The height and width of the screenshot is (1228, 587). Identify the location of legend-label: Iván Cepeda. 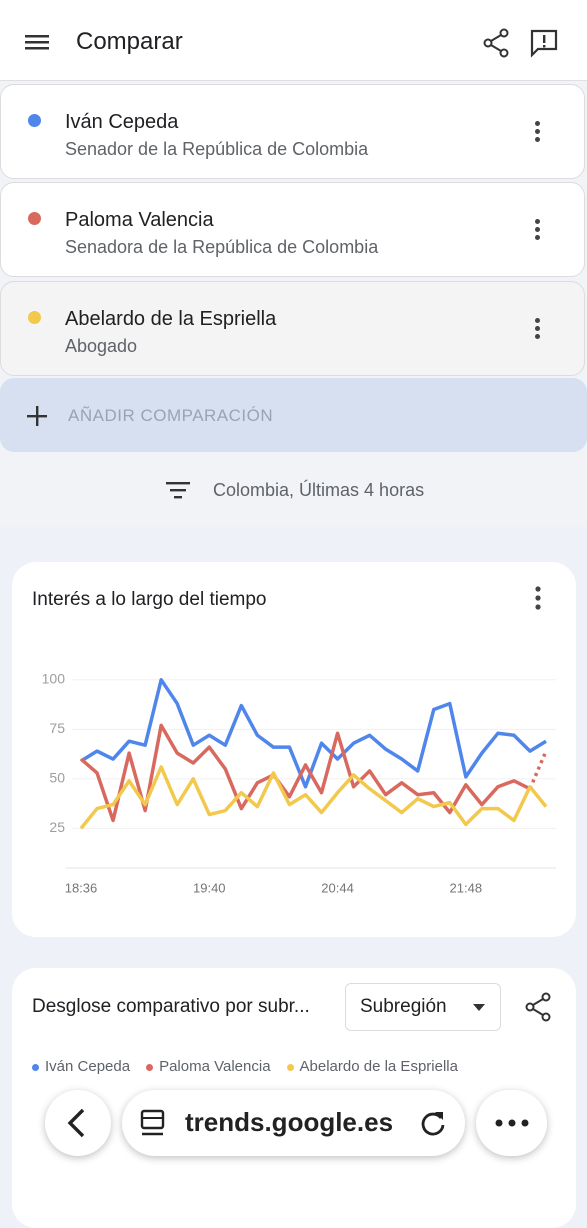
(88, 1066).